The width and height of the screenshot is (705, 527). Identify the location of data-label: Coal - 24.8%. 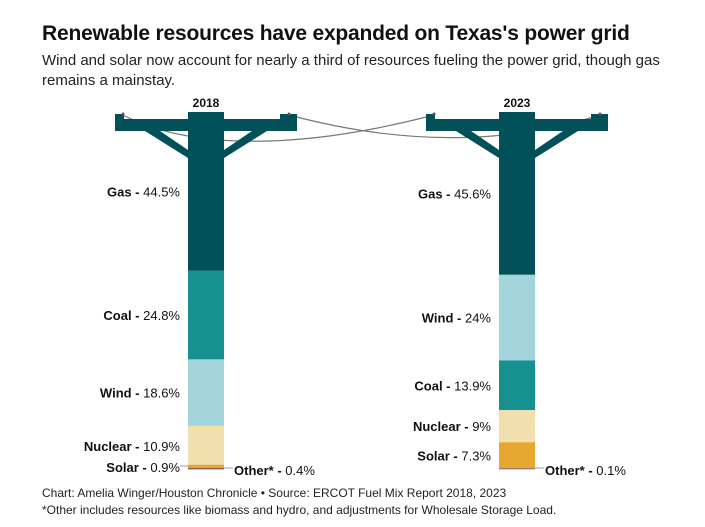
(141, 315).